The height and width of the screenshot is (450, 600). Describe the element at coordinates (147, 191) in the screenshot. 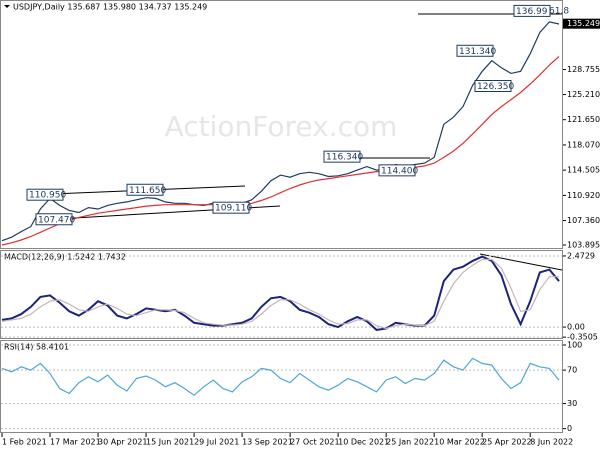

I see `annotation: 111.650` at that location.